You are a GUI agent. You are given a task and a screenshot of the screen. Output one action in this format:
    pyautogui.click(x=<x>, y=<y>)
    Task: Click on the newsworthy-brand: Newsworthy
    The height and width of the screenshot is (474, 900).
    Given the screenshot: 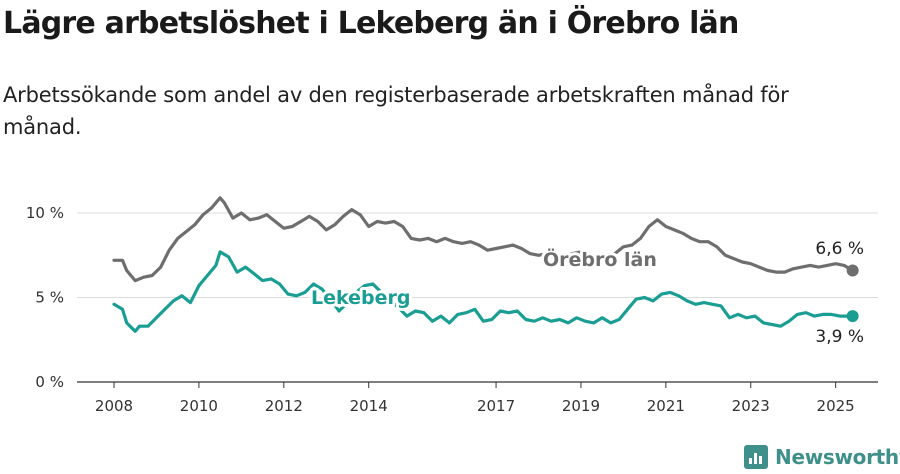 What is the action you would take?
    pyautogui.click(x=822, y=457)
    